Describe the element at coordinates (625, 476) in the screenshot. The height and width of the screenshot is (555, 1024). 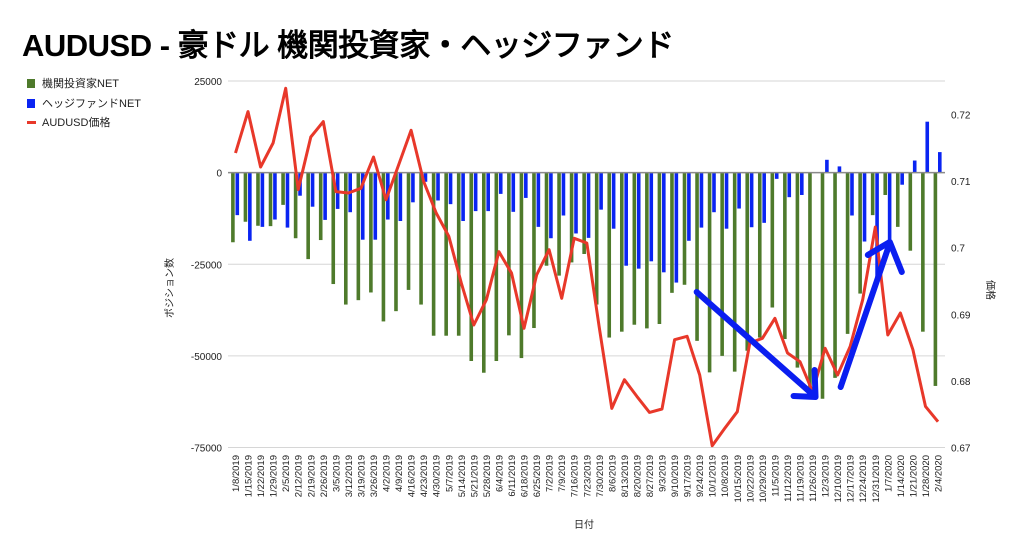
I see `x-tick-label: 8/13/2019` at that location.